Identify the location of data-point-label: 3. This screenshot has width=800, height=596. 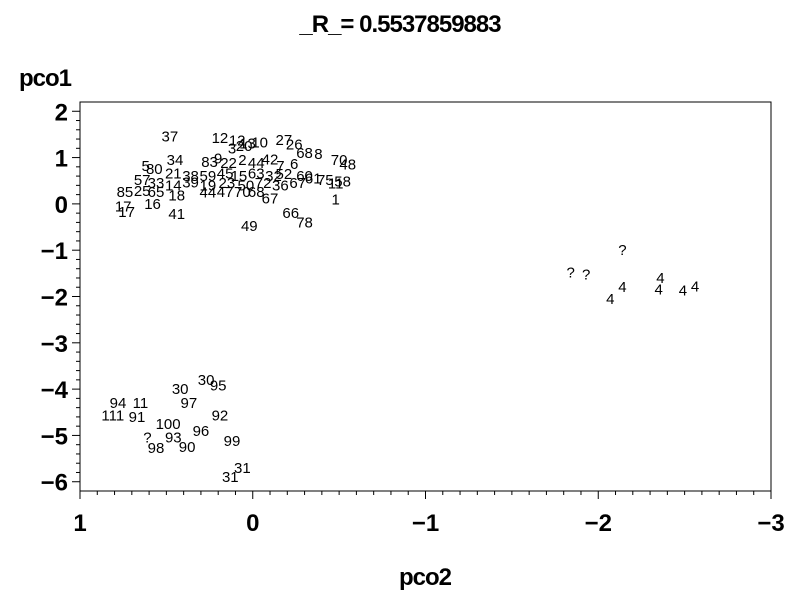
(232, 148).